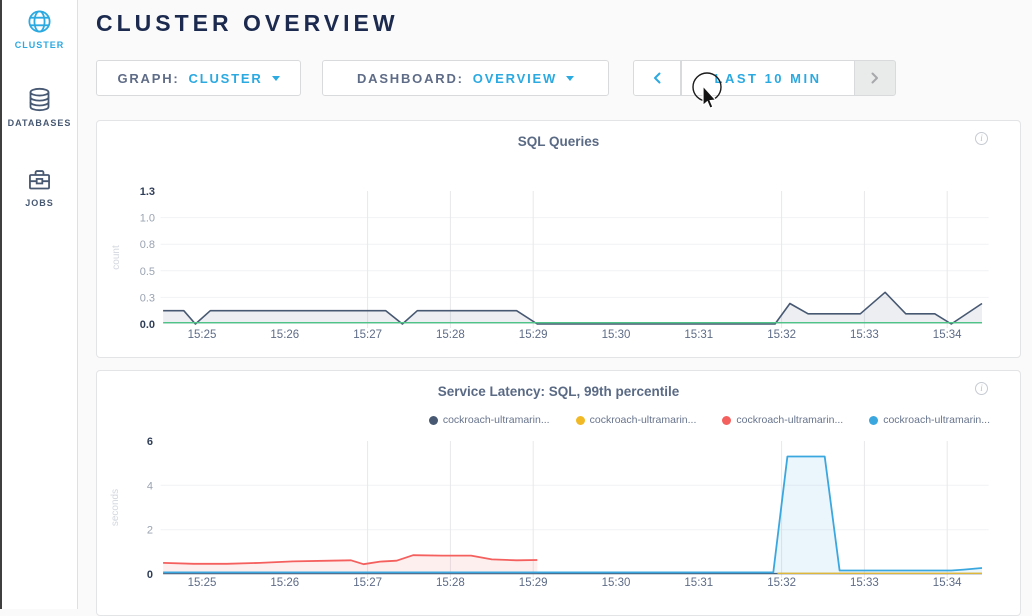 The width and height of the screenshot is (1032, 616). I want to click on svg-text: 6, so click(150, 442).